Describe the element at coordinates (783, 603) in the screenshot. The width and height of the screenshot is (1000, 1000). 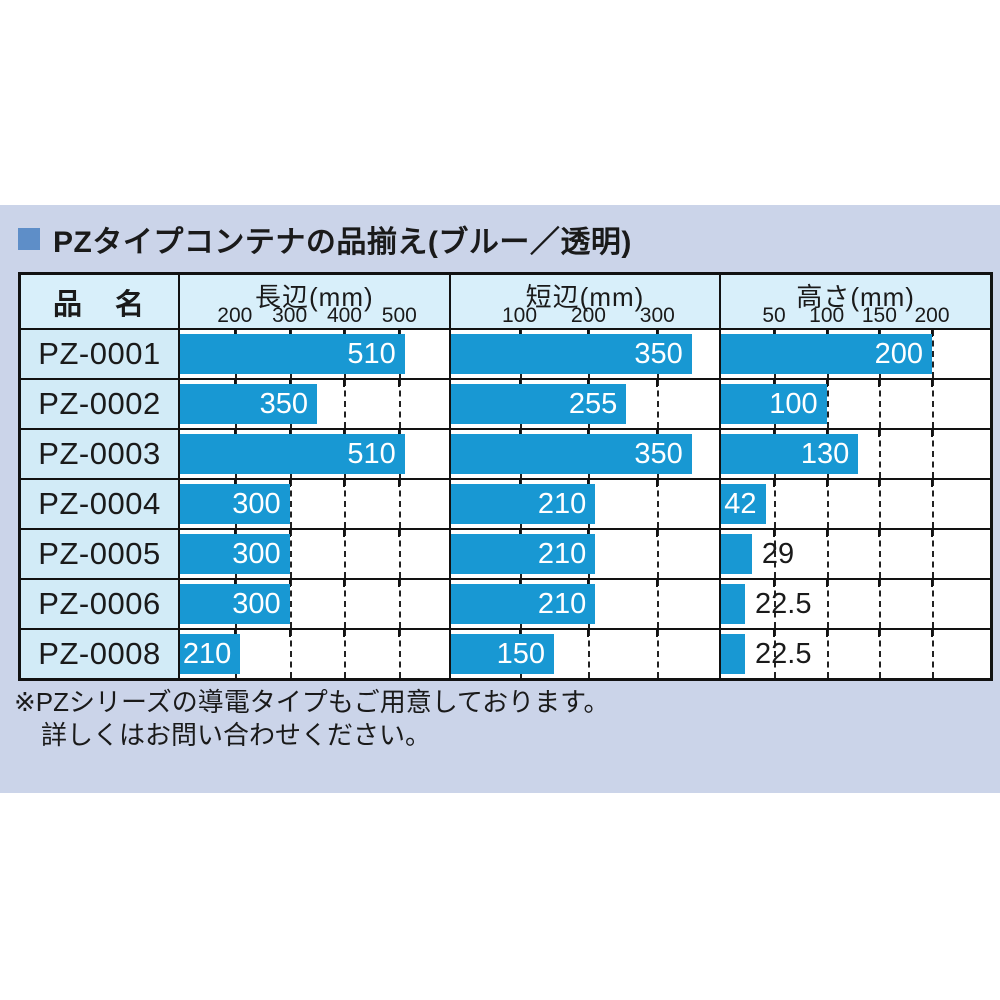
I see `value-label-outside: 22.5` at that location.